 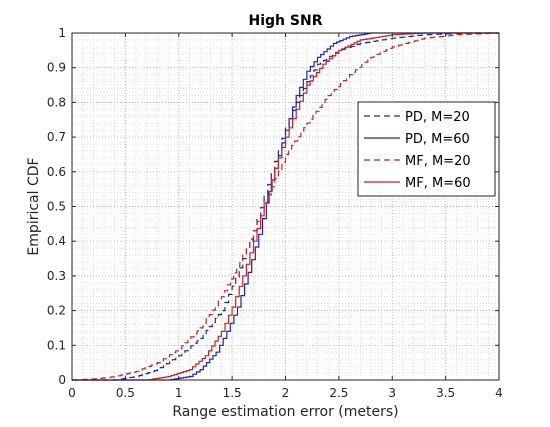 What do you see at coordinates (438, 161) in the screenshot?
I see `legend-label-2: MF, M=20` at bounding box center [438, 161].